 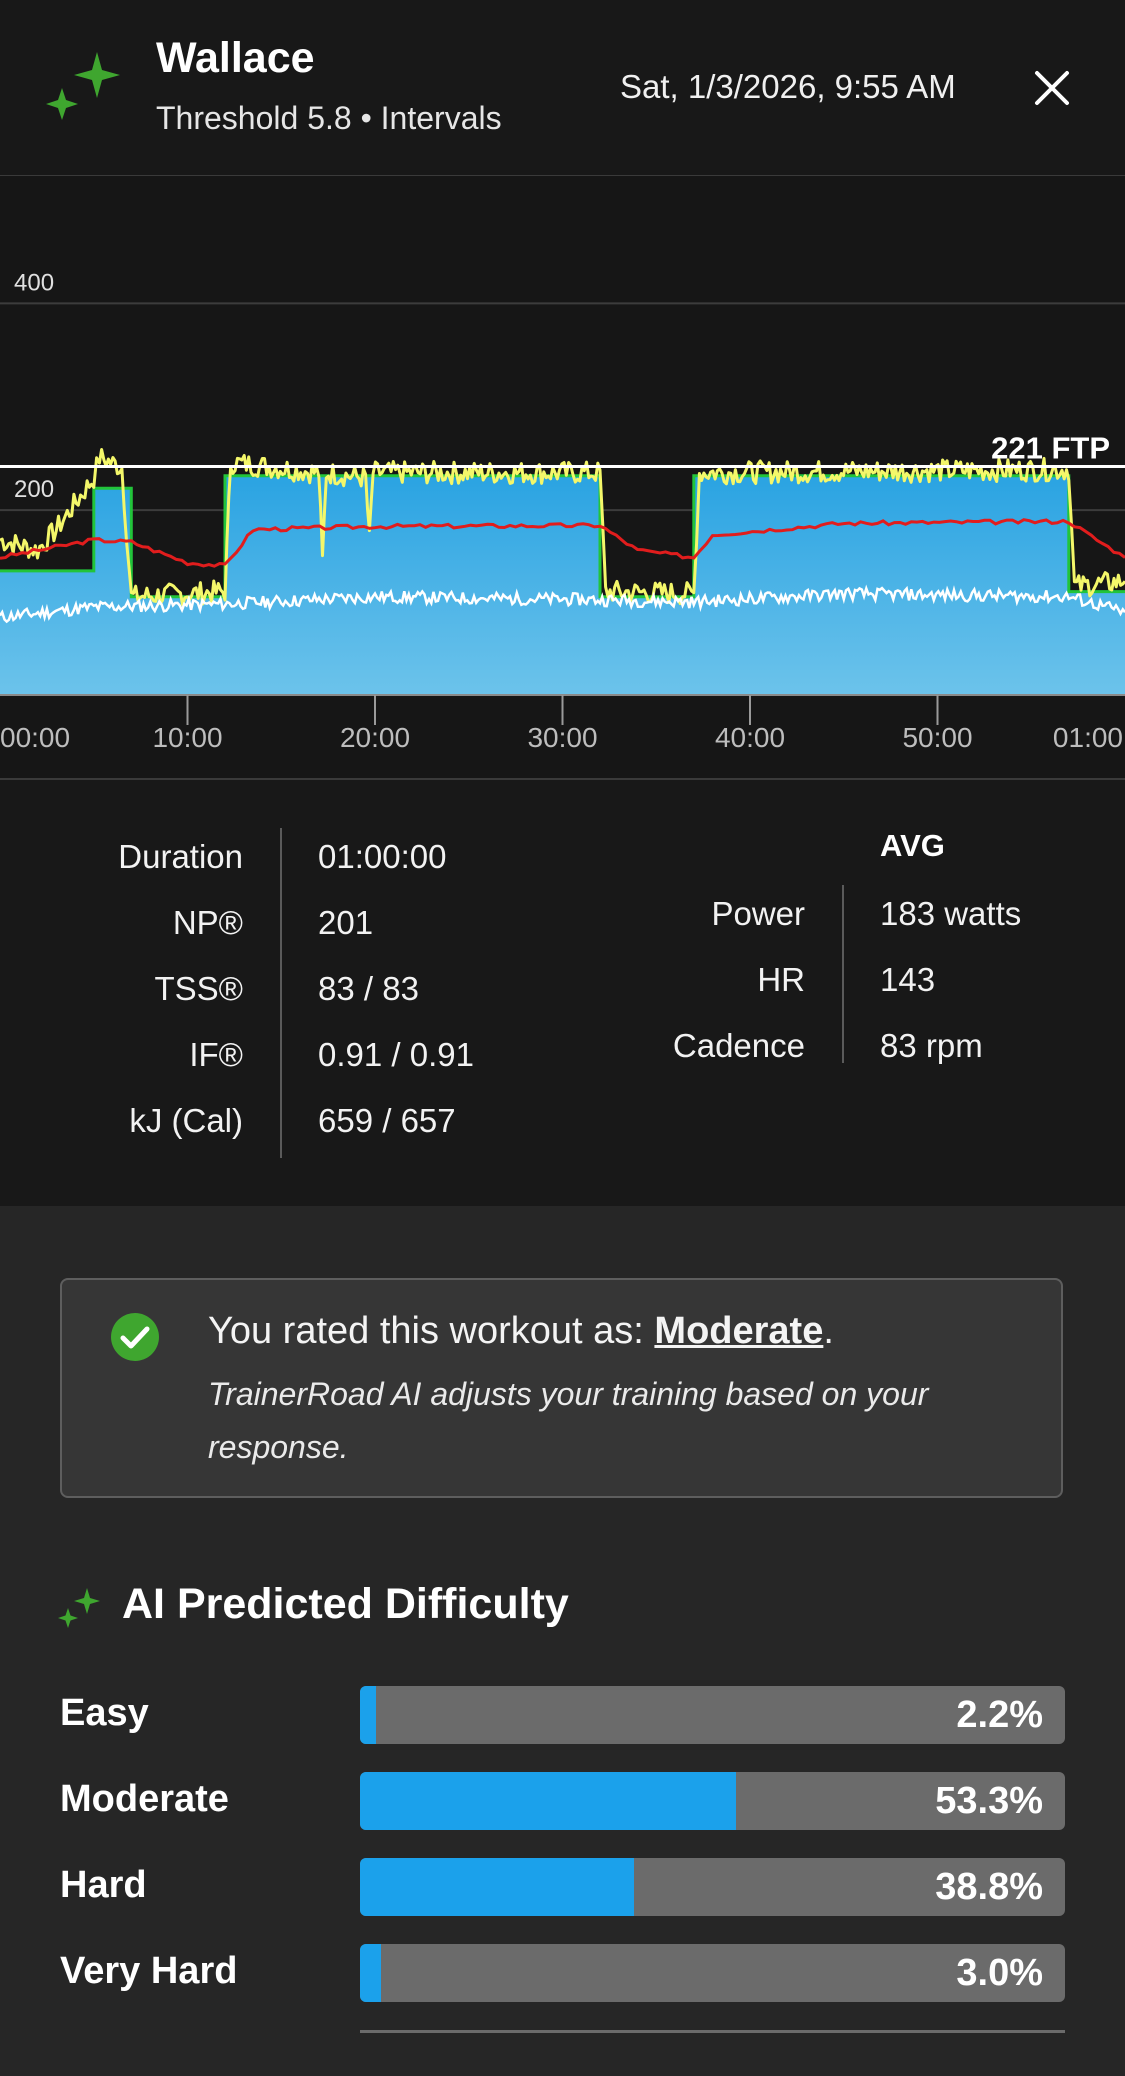 I want to click on x-tick-label: 20:00, so click(x=375, y=737).